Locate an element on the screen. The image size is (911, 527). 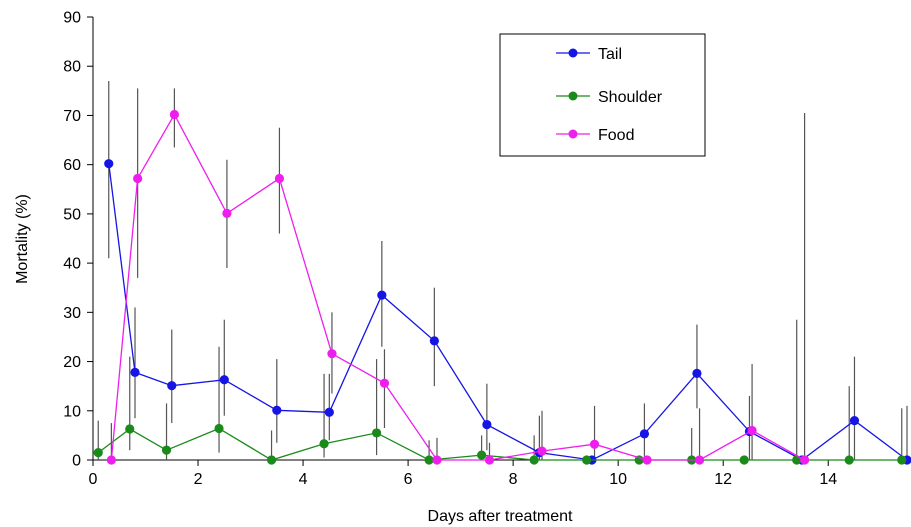
y-tick-label: 60 is located at coordinates (72, 165).